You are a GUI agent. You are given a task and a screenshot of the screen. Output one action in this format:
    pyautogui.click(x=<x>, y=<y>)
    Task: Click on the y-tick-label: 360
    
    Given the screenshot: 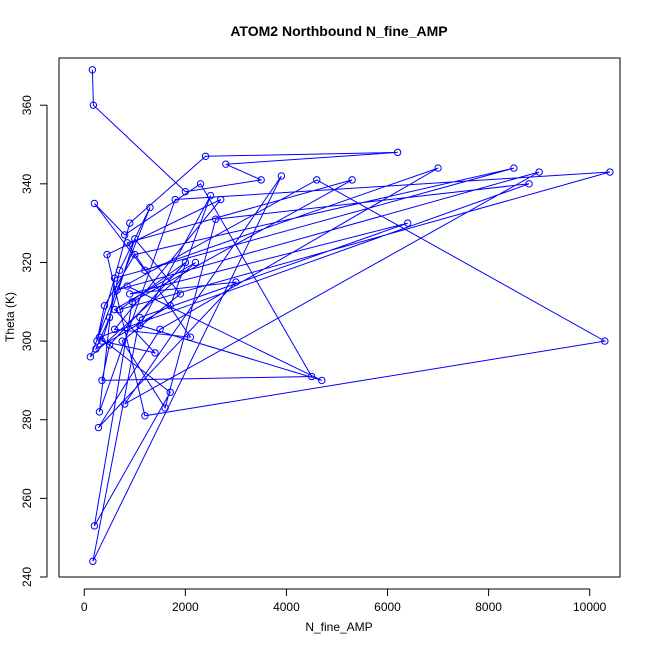 What is the action you would take?
    pyautogui.click(x=27, y=105)
    